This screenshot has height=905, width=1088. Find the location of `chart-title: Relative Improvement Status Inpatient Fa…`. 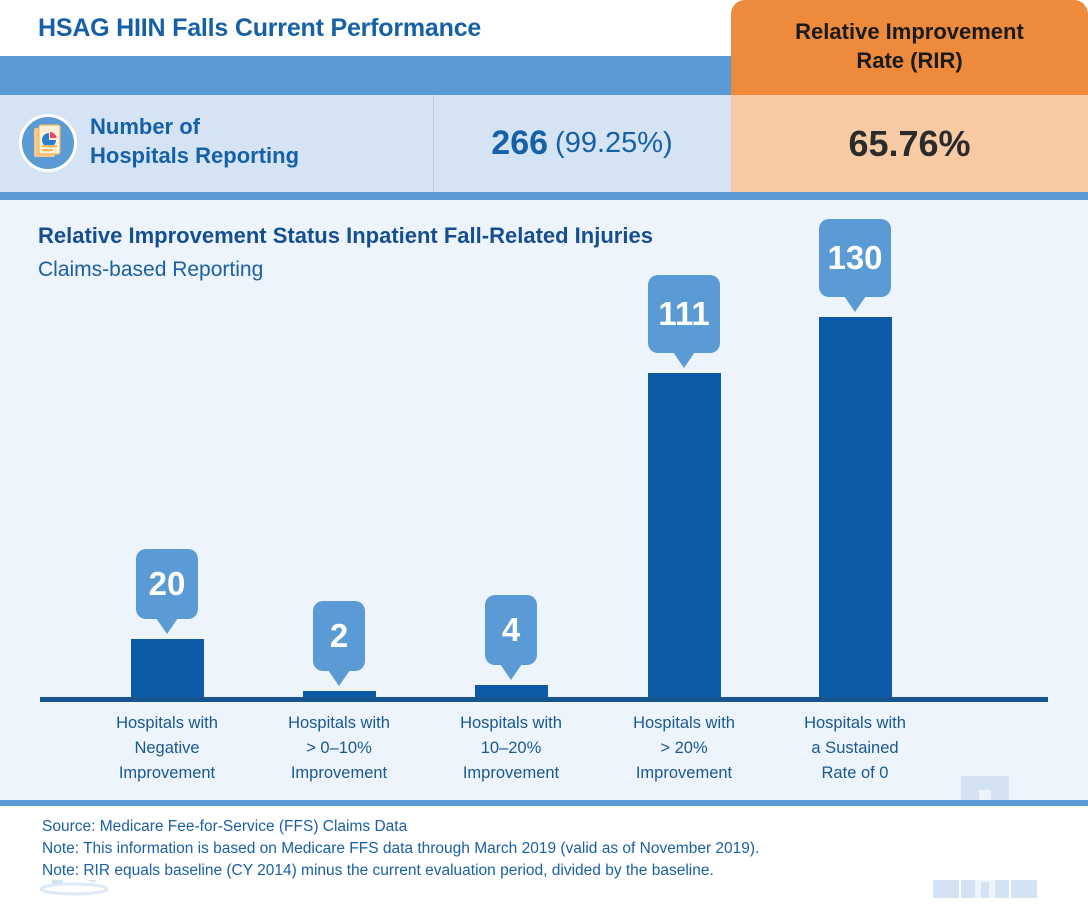

chart-title: Relative Improvement Status Inpatient Fa… is located at coordinates (345, 235).